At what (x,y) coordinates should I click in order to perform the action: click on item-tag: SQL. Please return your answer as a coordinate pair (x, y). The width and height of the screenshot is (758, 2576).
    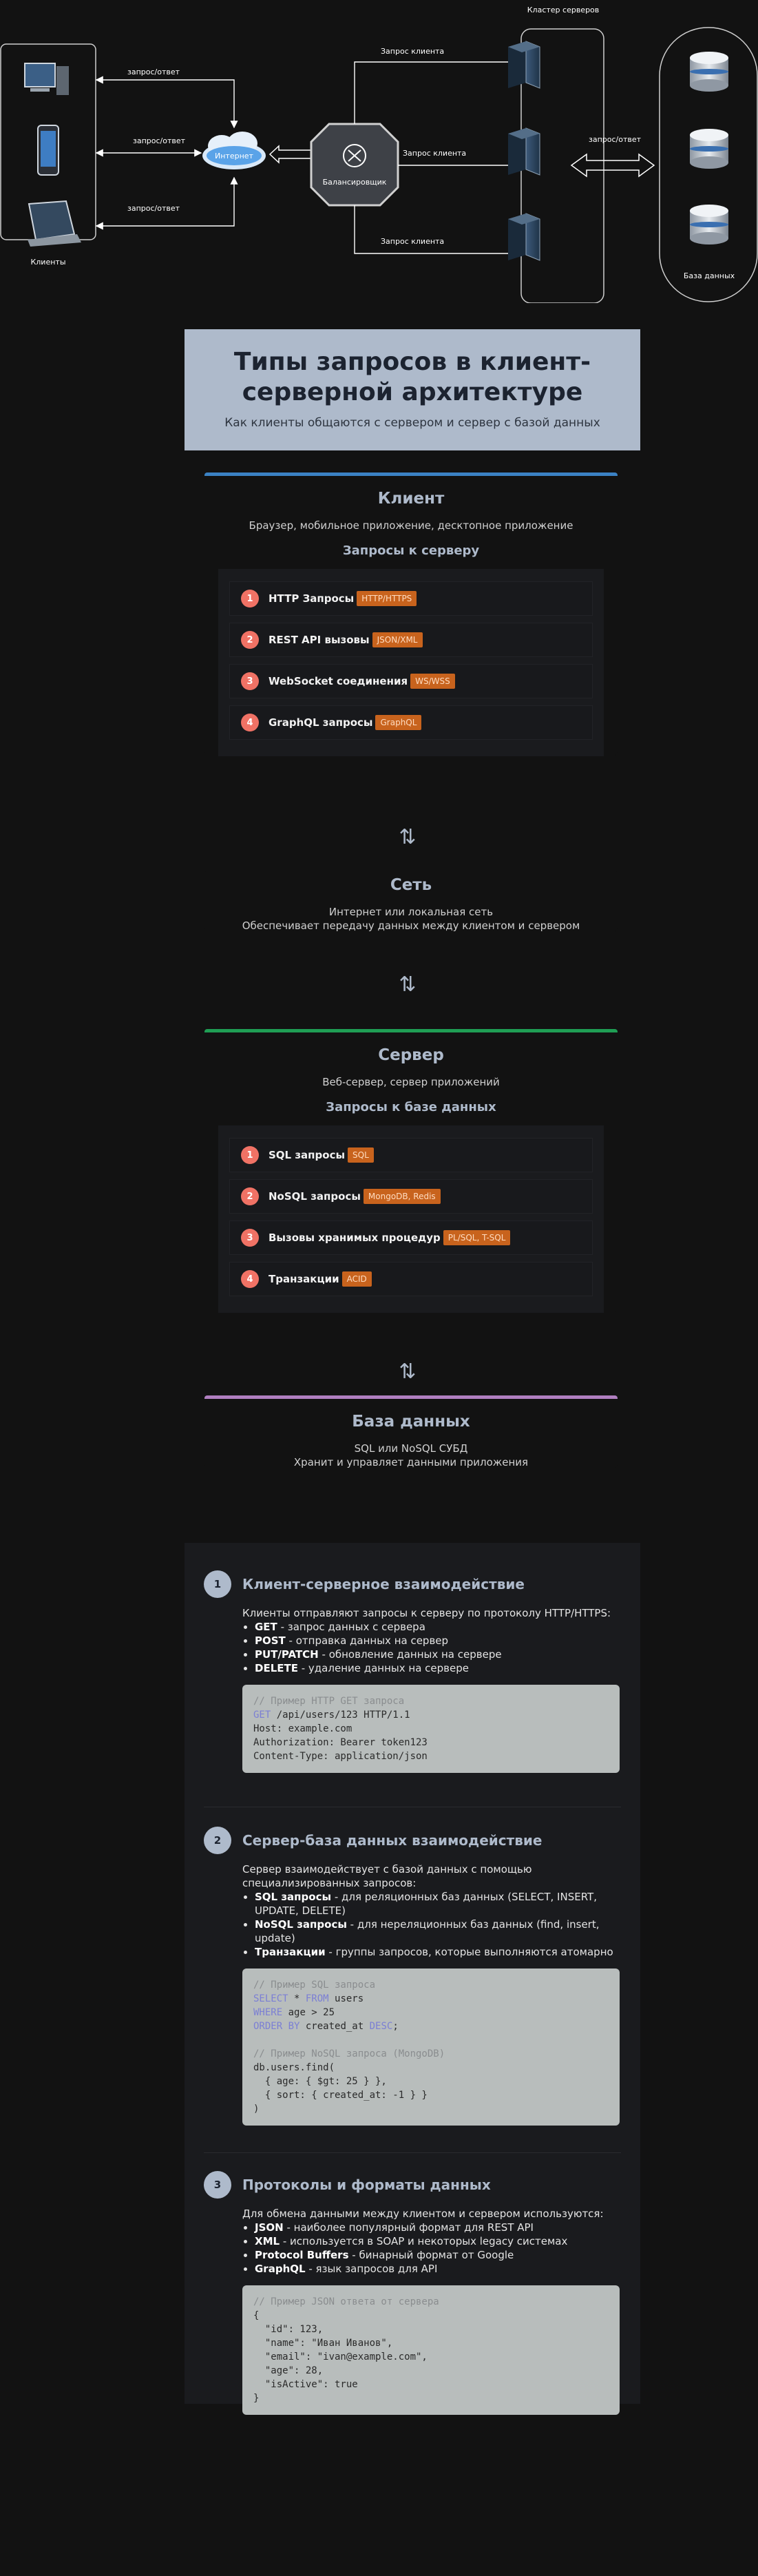
    Looking at the image, I should click on (361, 1155).